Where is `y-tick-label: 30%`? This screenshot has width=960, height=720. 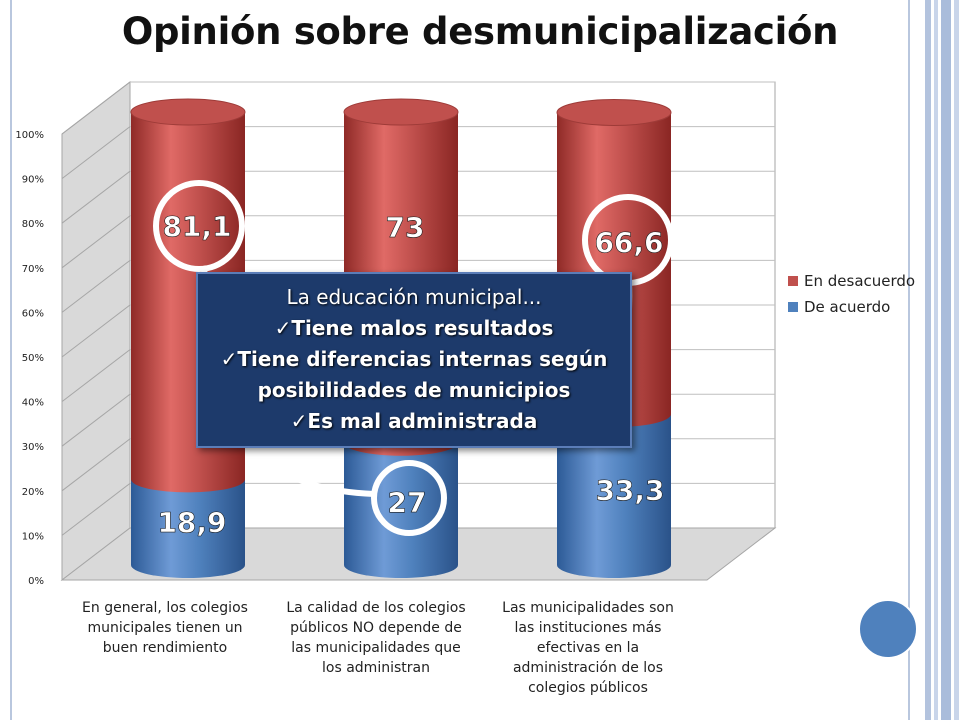 y-tick-label: 30% is located at coordinates (33, 447).